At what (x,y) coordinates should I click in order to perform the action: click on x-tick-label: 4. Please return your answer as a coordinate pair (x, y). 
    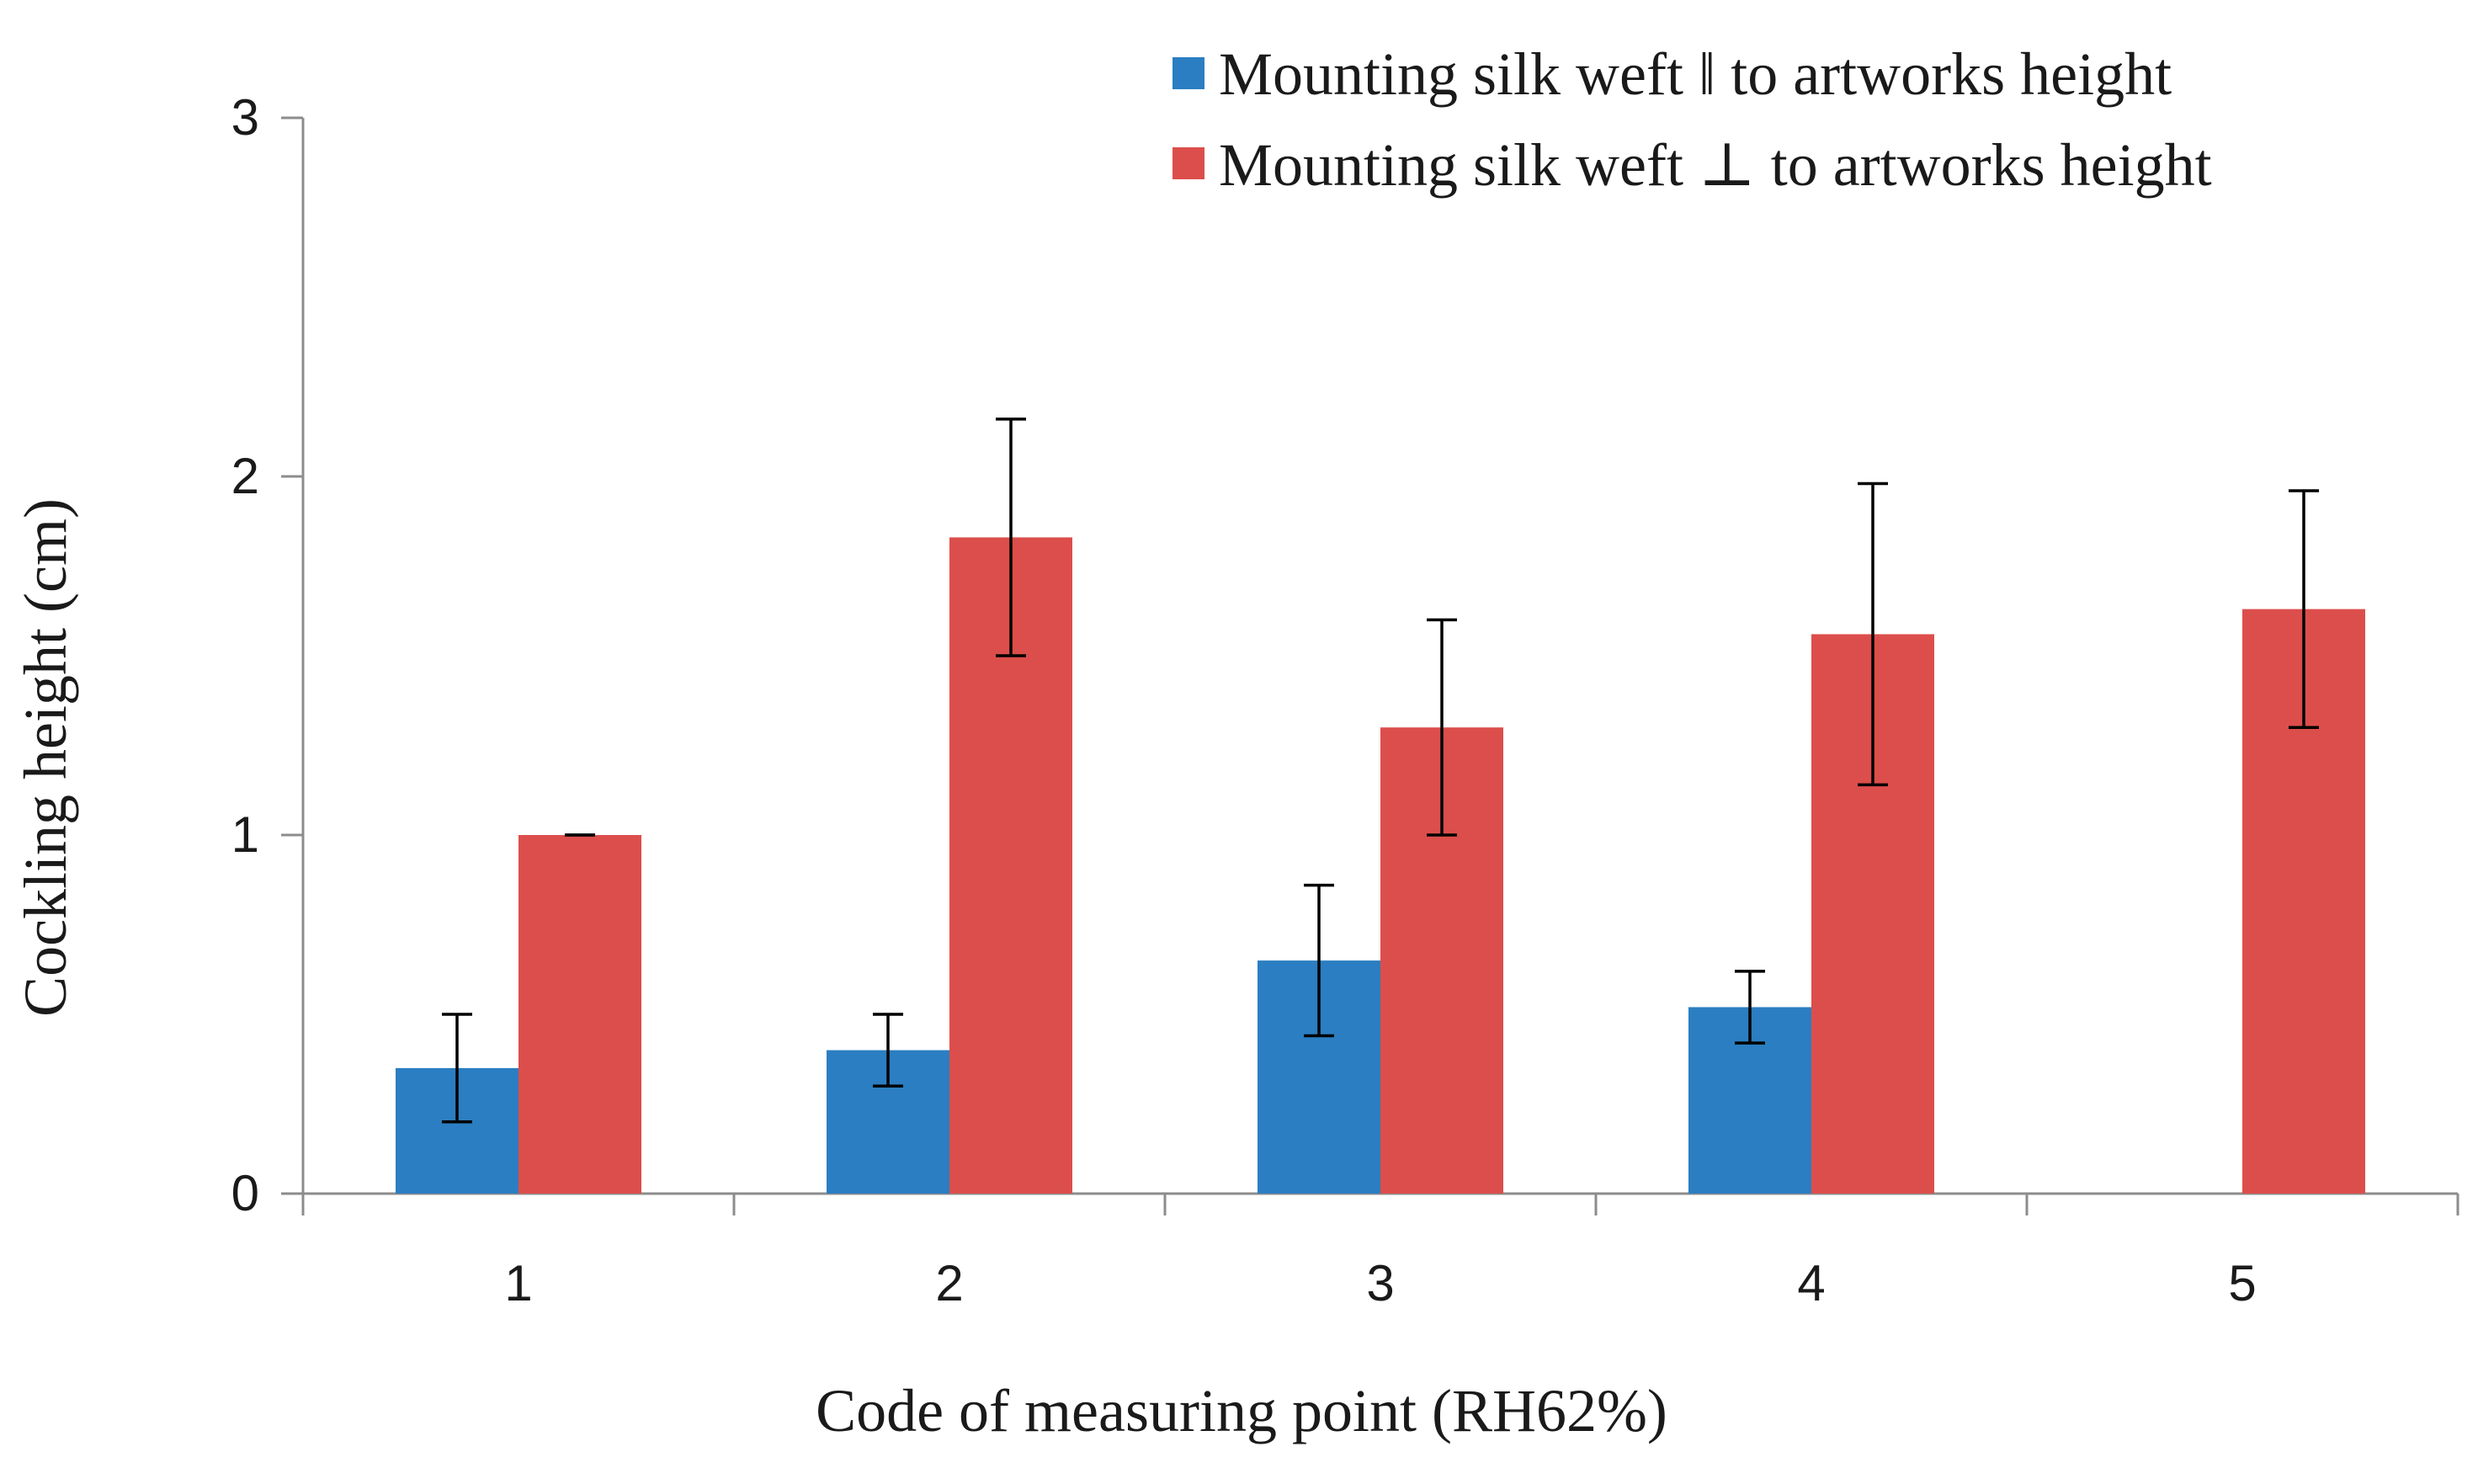
    Looking at the image, I should click on (1811, 1283).